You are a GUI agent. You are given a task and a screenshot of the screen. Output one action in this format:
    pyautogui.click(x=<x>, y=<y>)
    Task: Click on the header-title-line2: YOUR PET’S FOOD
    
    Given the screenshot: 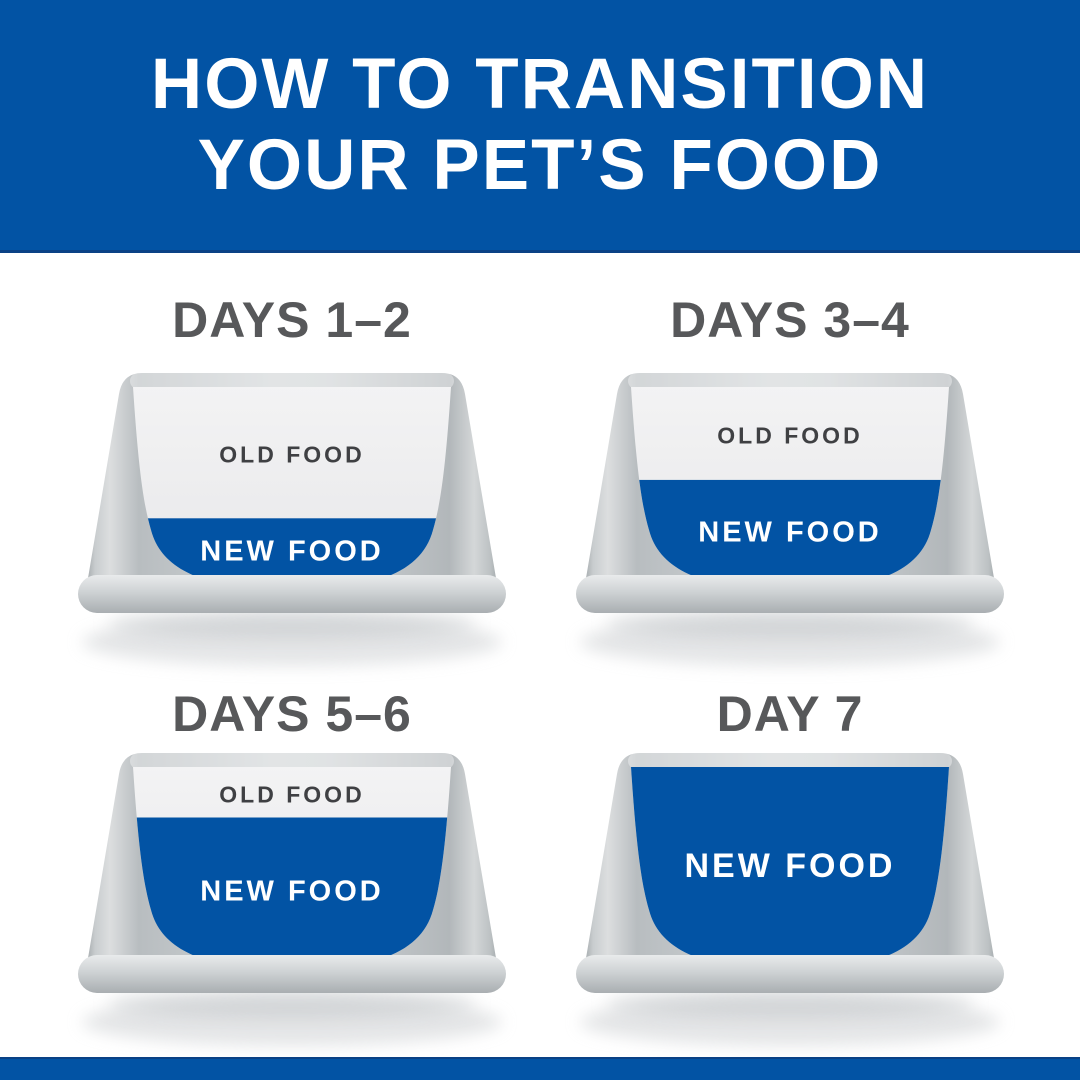 What is the action you would take?
    pyautogui.click(x=540, y=165)
    